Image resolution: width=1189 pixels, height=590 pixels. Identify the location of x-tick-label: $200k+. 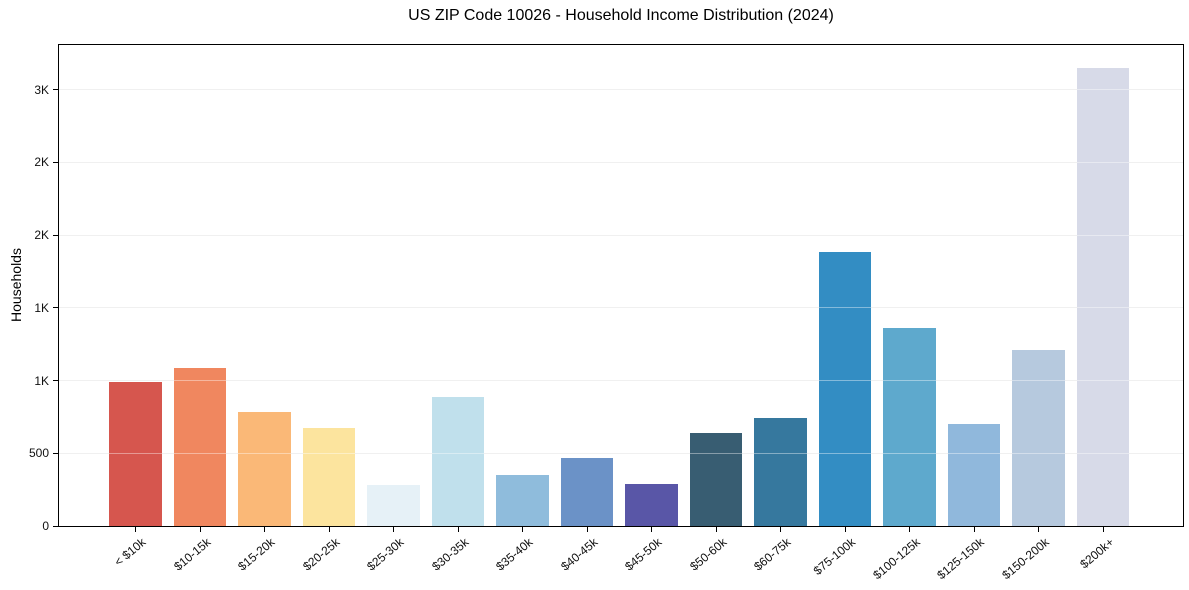
(1096, 553).